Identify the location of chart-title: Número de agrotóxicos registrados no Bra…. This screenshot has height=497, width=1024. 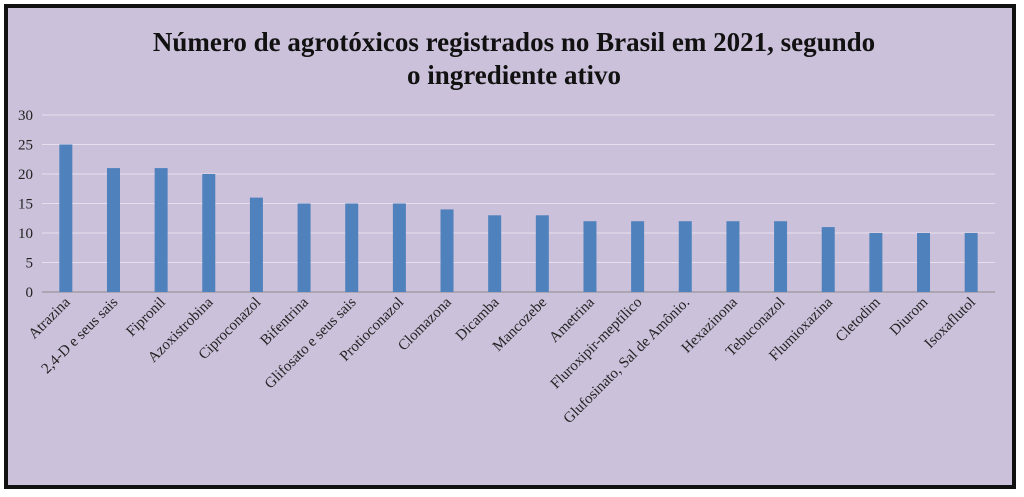
(514, 59).